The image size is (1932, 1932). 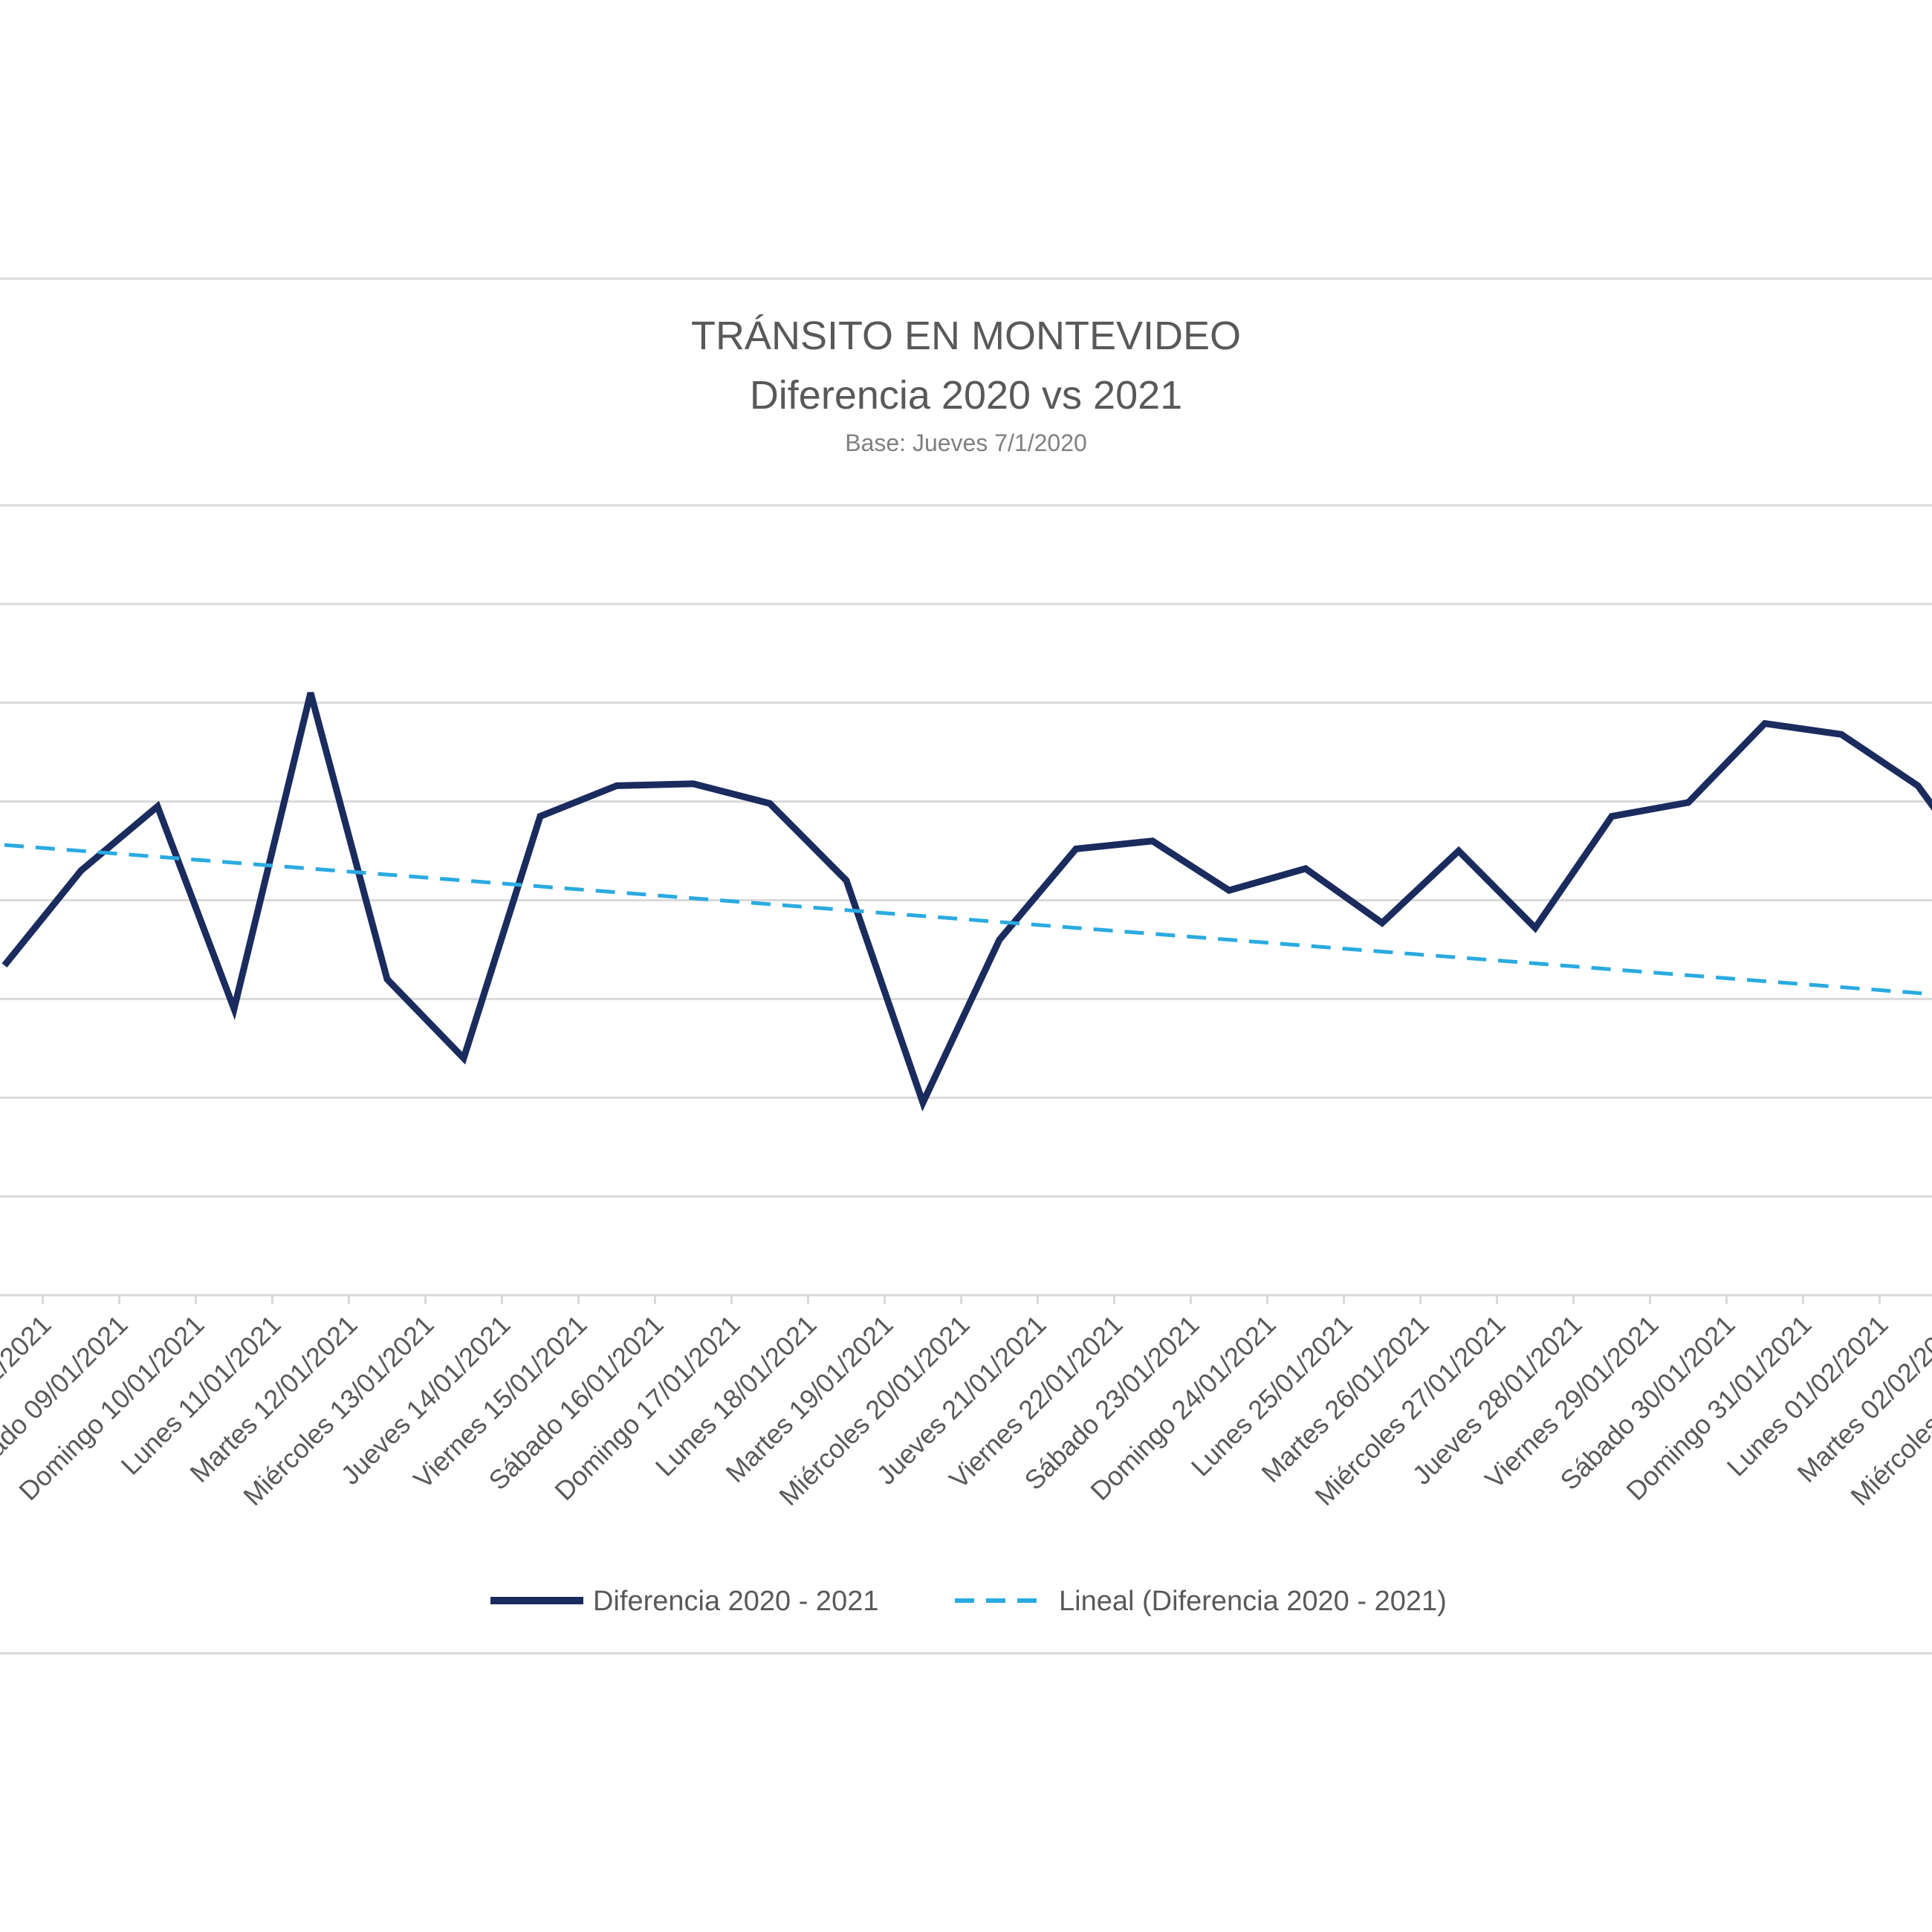 What do you see at coordinates (1253, 1601) in the screenshot?
I see `legend-label-lineal: Lineal (Diferencia 2020 - 2021)` at bounding box center [1253, 1601].